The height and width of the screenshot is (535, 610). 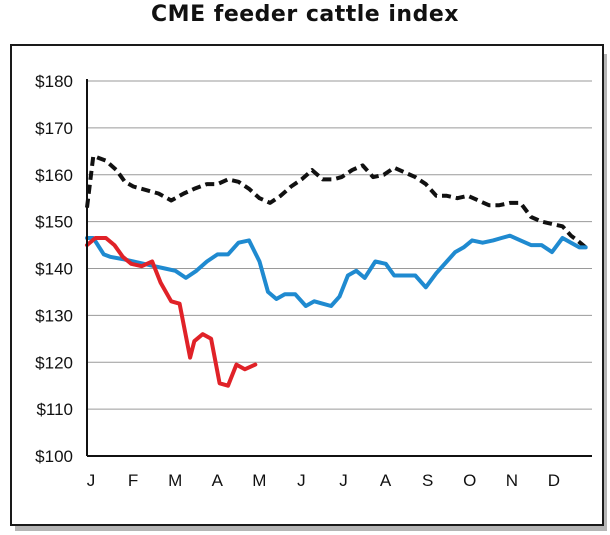 What do you see at coordinates (427, 480) in the screenshot?
I see `x-tick-label: S` at bounding box center [427, 480].